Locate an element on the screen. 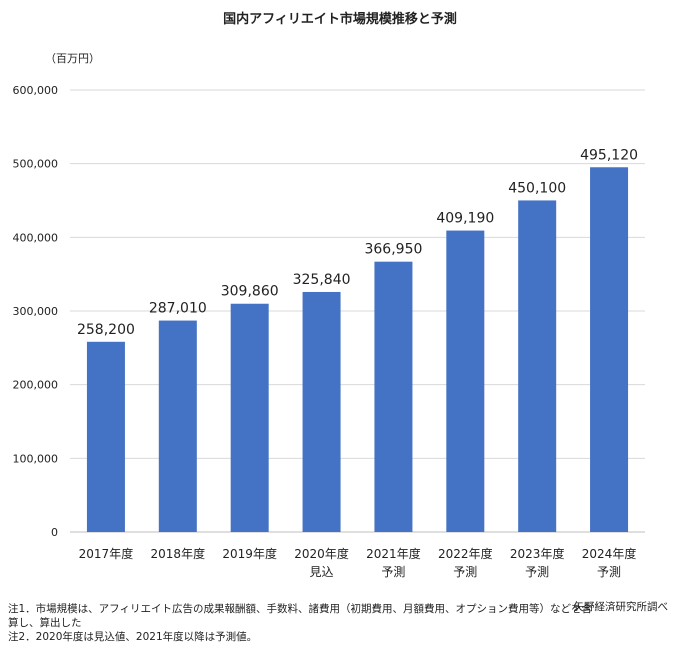 The height and width of the screenshot is (669, 680). data-label: 258,200 is located at coordinates (106, 330).